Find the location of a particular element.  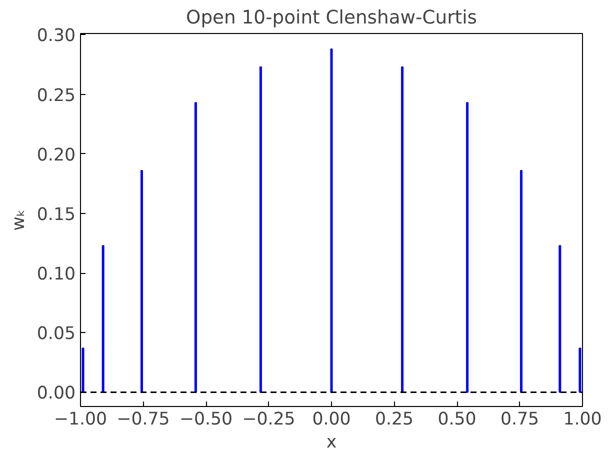

x-tick-label: 0.25 is located at coordinates (394, 420).